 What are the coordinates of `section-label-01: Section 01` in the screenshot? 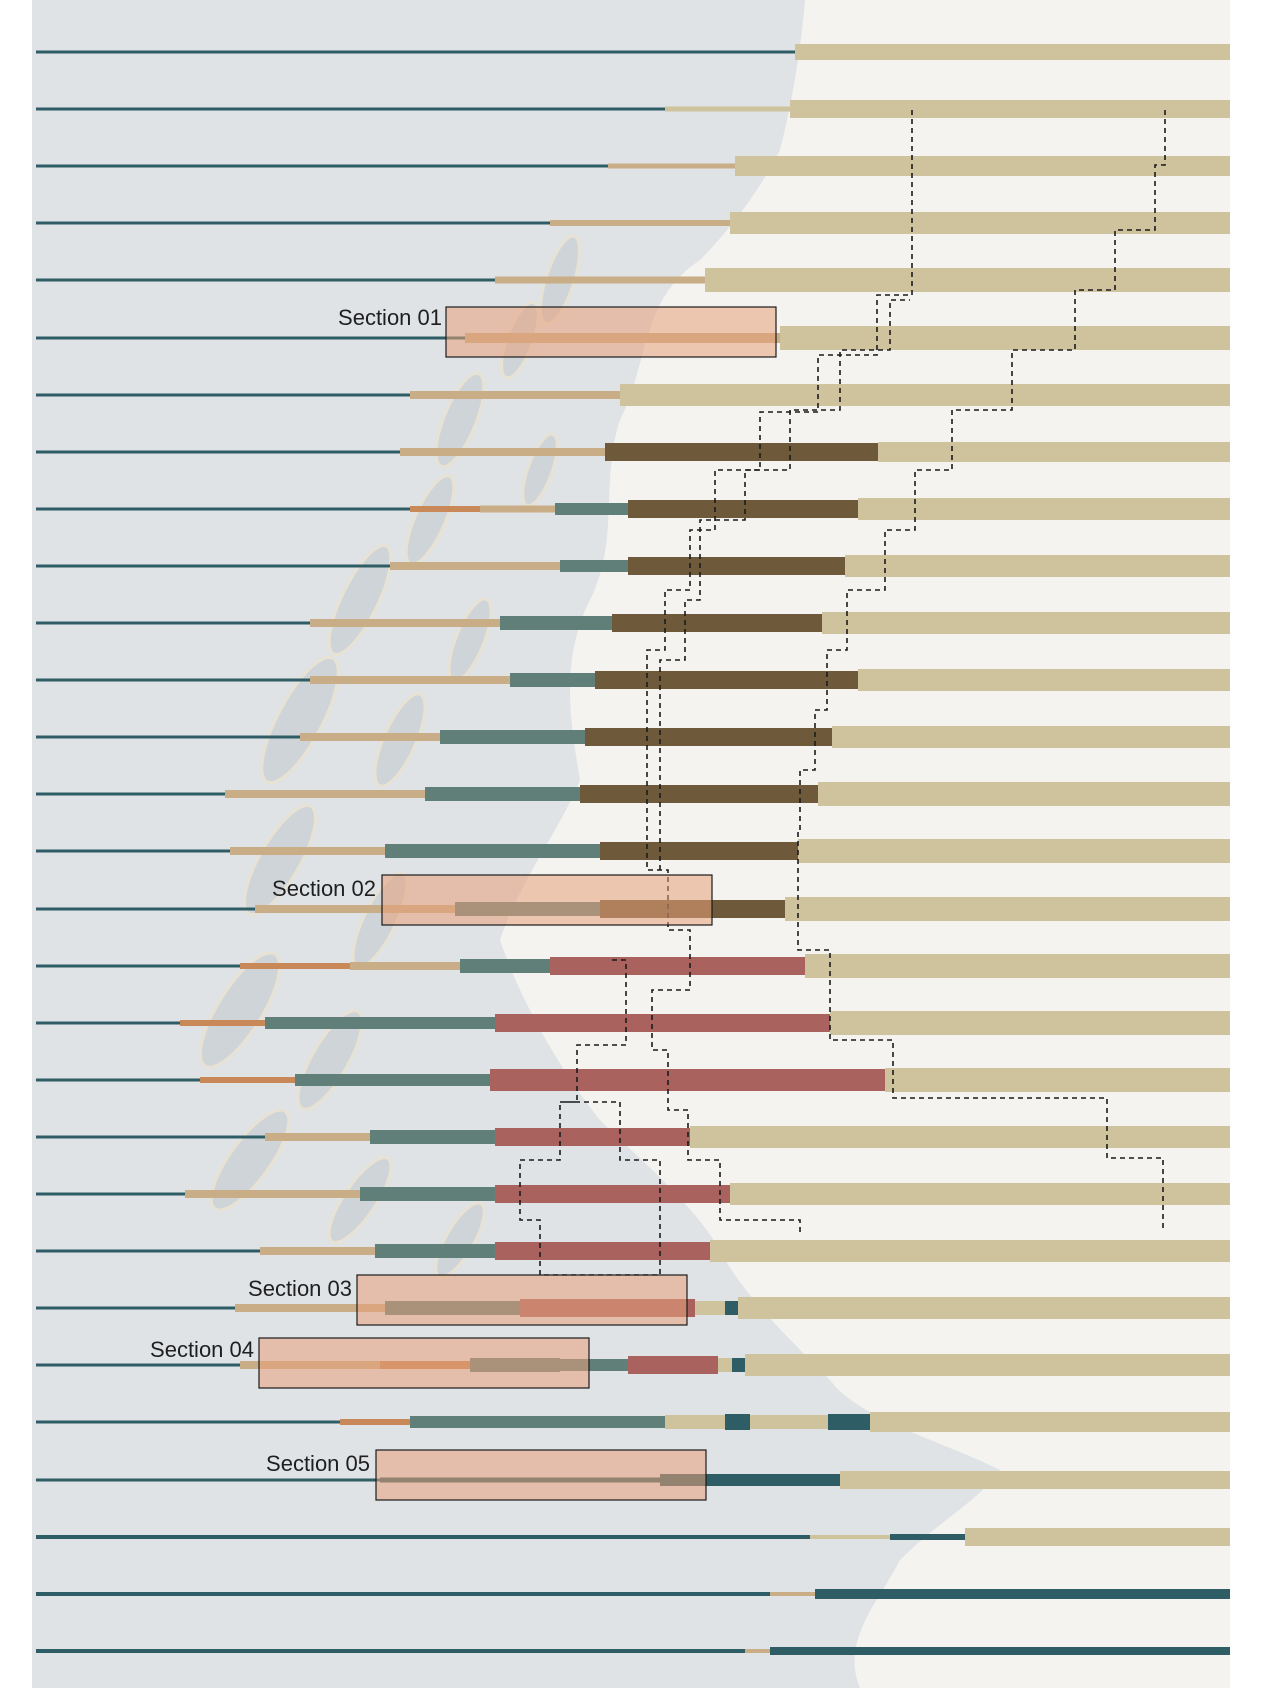 It's located at (390, 317).